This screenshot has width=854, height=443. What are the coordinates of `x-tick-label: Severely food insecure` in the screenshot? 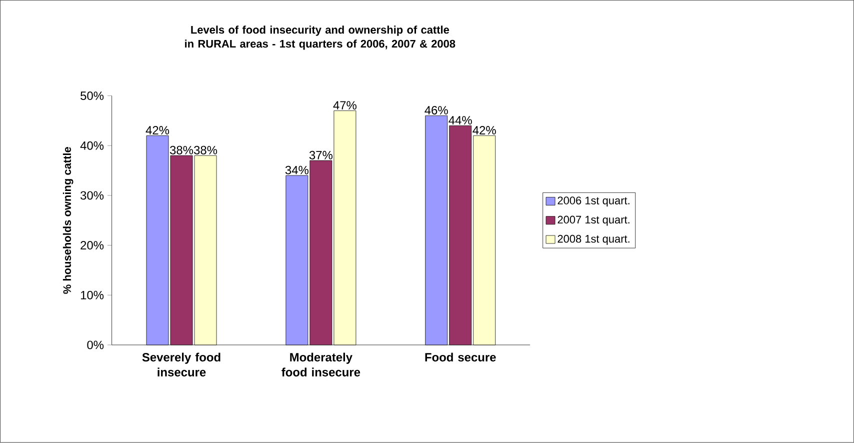 It's located at (181, 364).